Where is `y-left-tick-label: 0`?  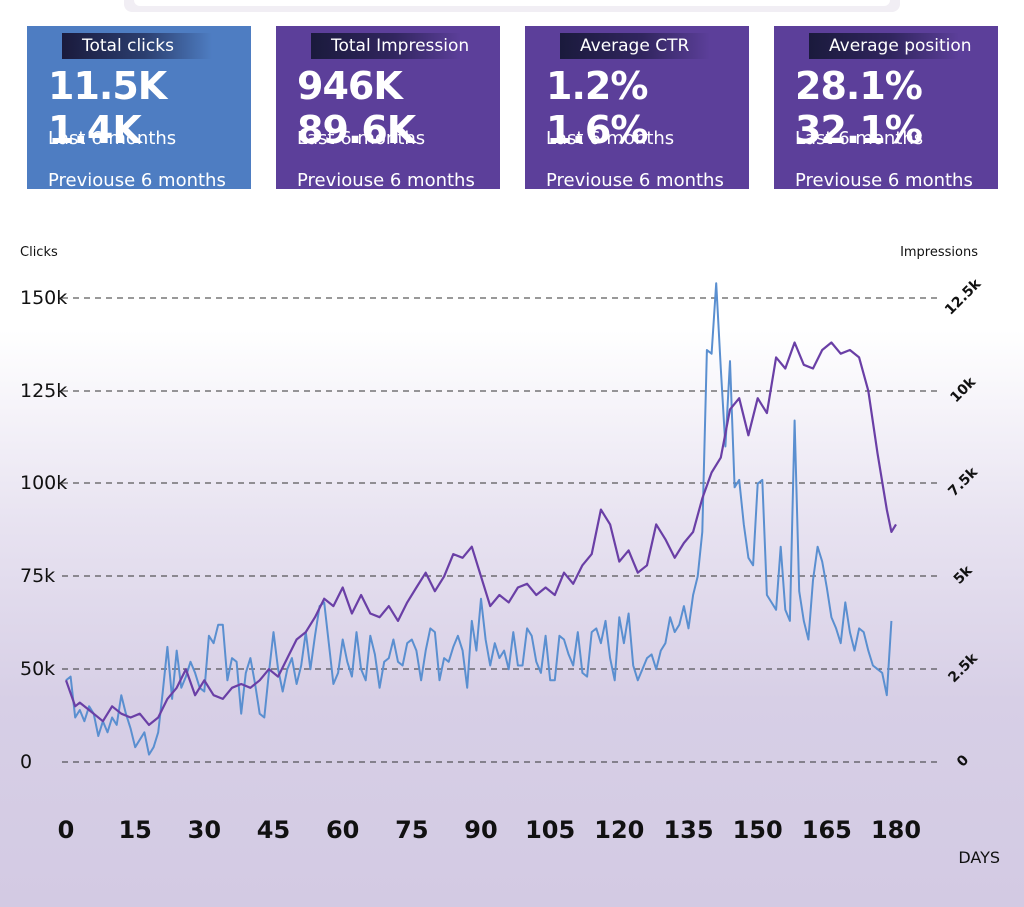
y-left-tick-label: 0 is located at coordinates (26, 762).